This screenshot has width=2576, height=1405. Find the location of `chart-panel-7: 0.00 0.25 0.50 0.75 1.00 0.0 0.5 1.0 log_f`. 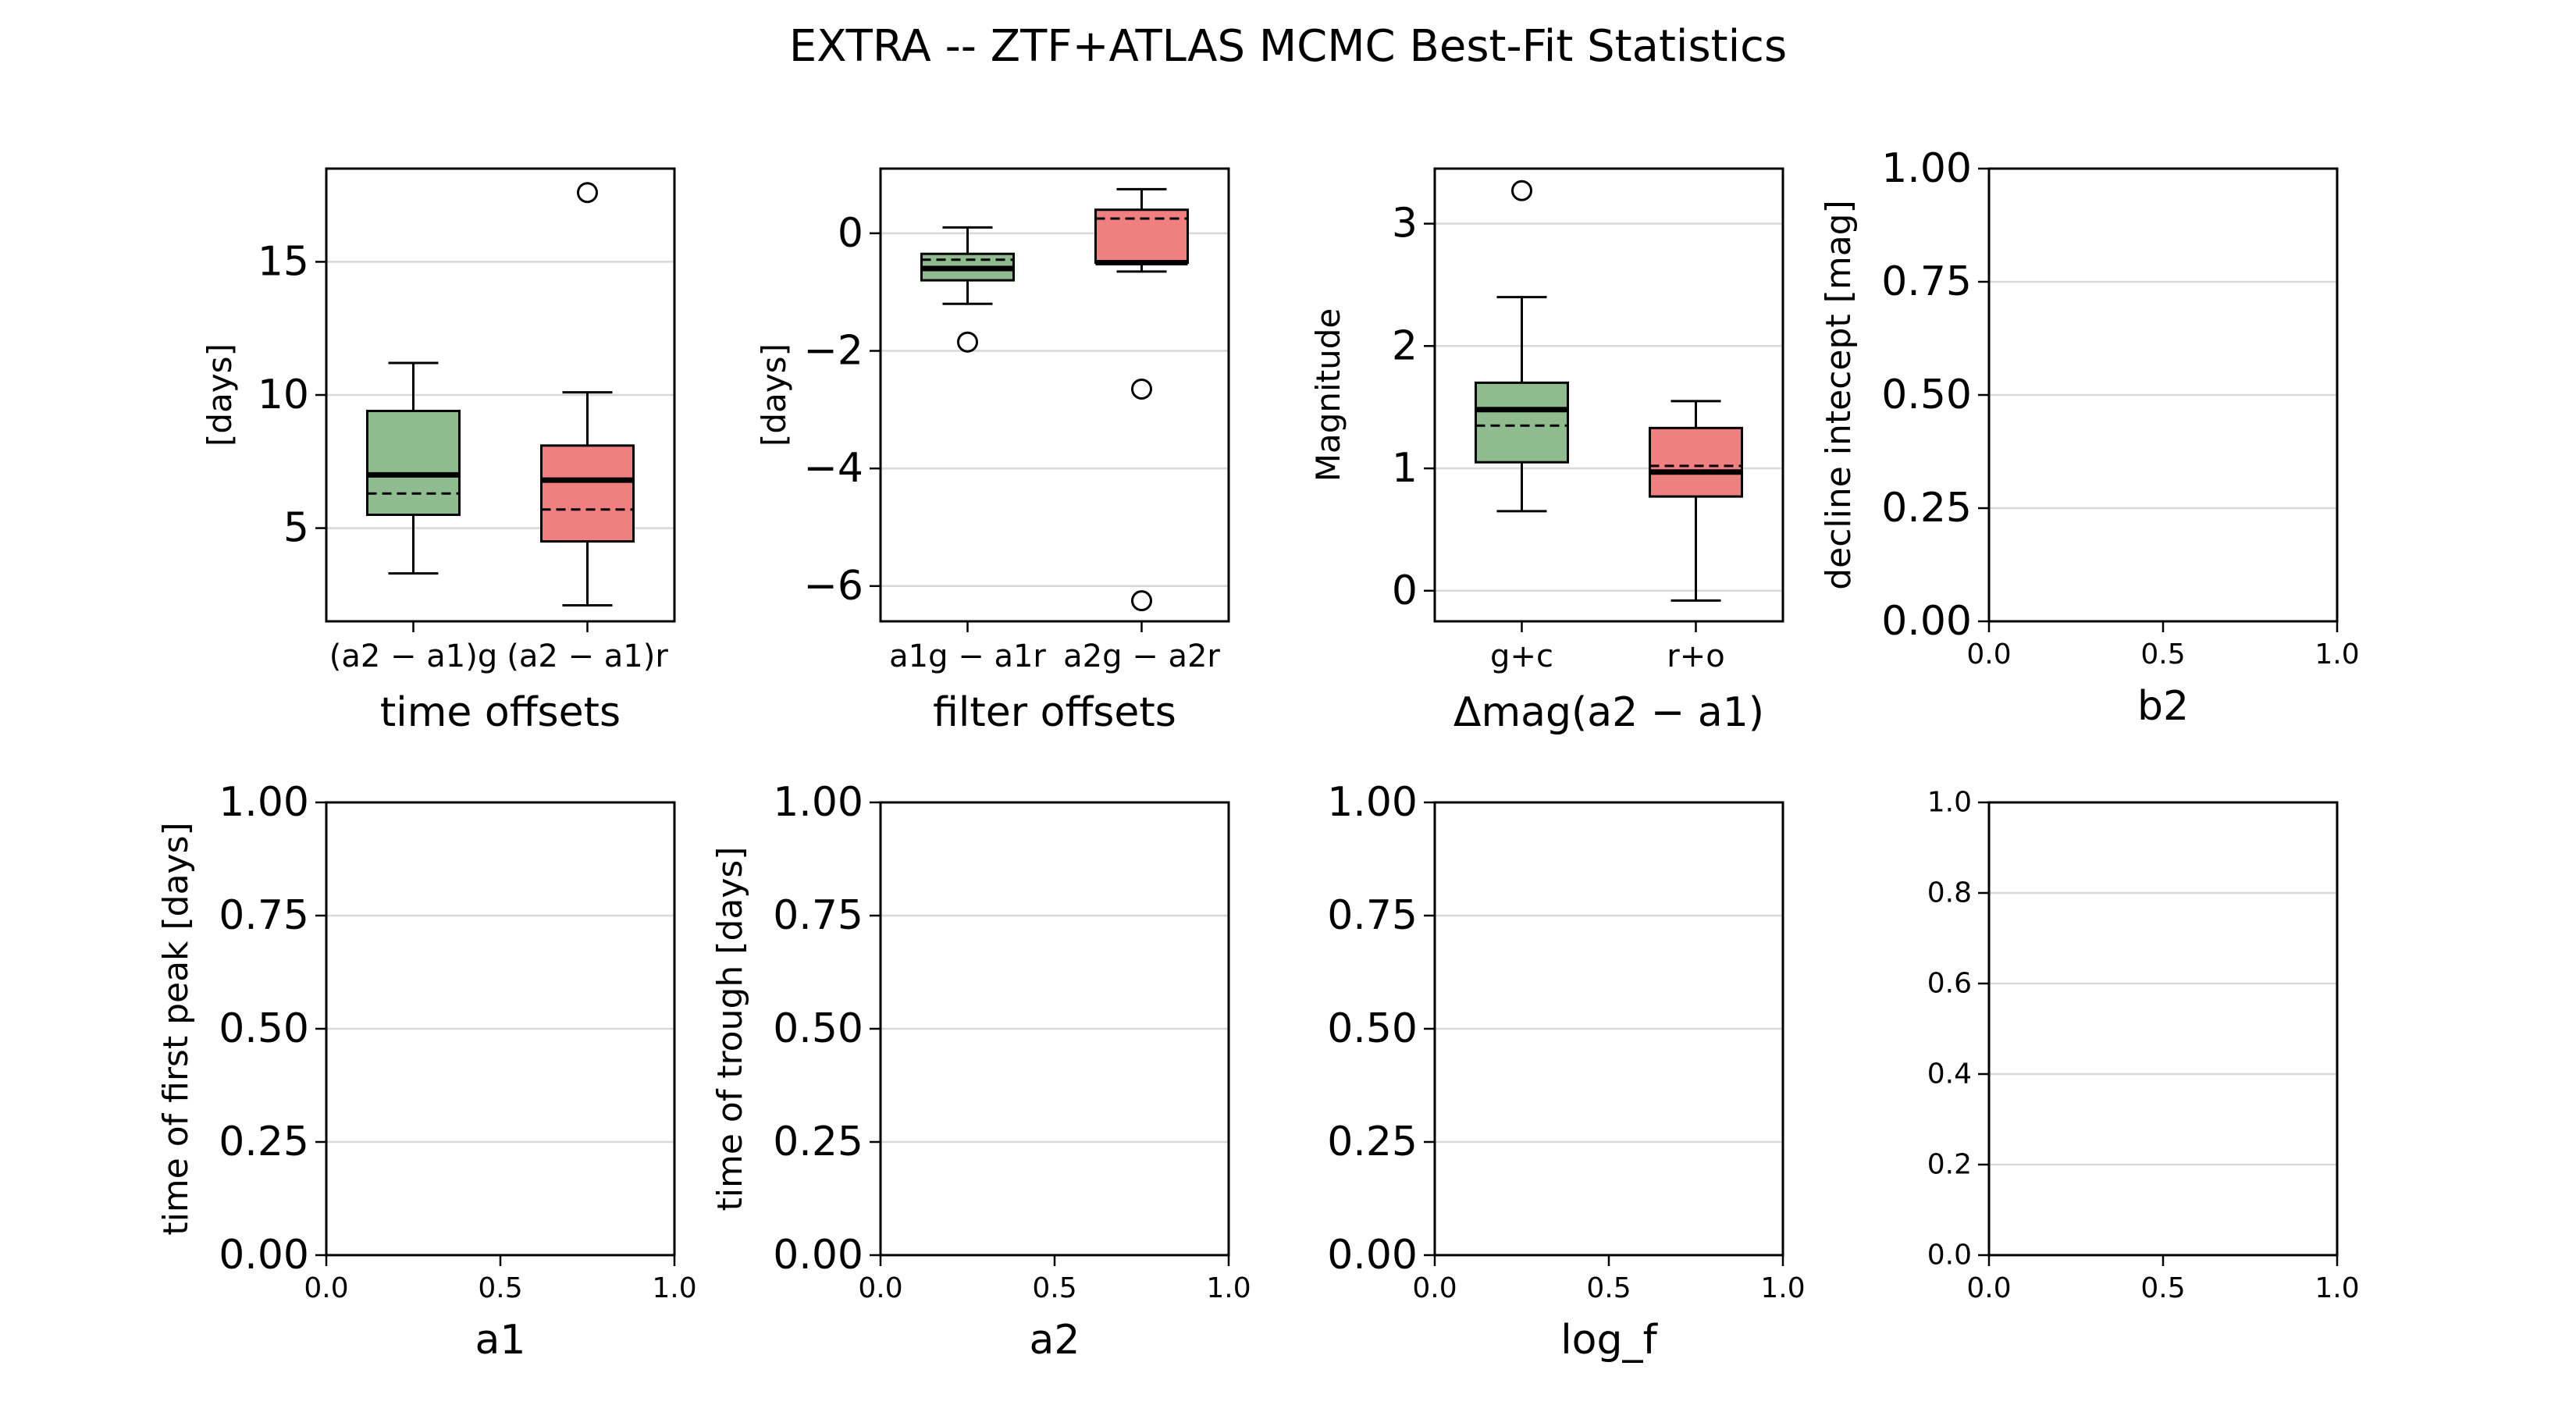

chart-panel-7: 0.00 0.25 0.50 0.75 1.00 0.0 0.5 1.0 log_f is located at coordinates (1566, 1072).